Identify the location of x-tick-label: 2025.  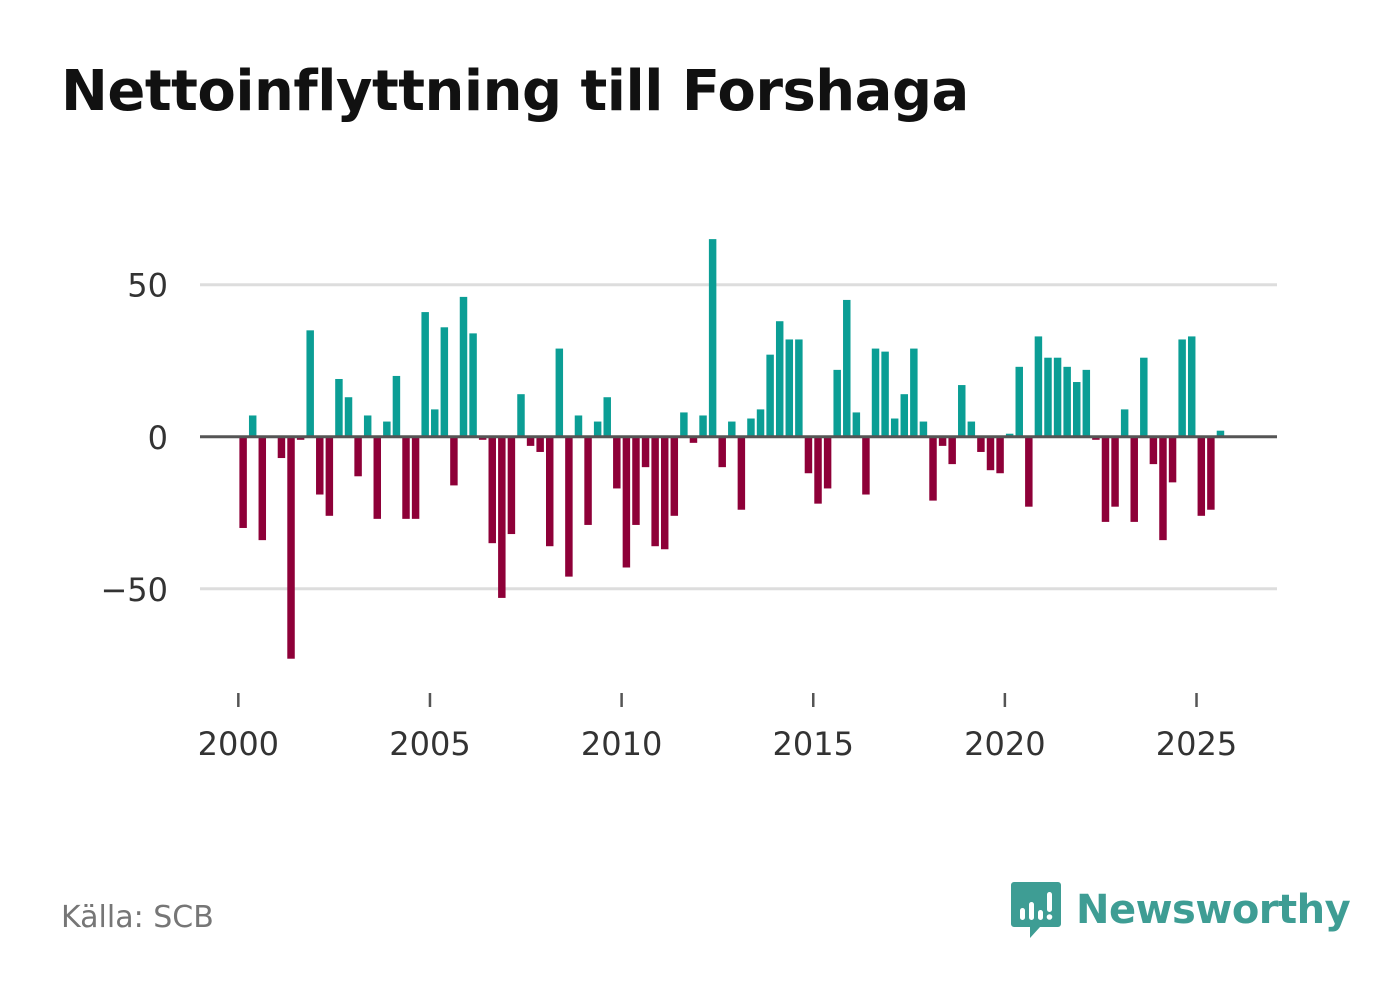
(1196, 744).